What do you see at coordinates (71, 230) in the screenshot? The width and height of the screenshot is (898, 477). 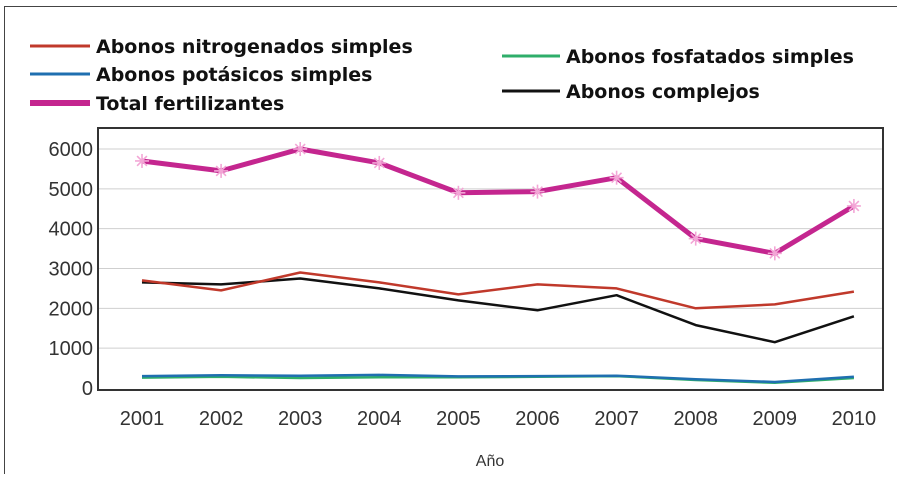 I see `y-tick-label: 4000` at bounding box center [71, 230].